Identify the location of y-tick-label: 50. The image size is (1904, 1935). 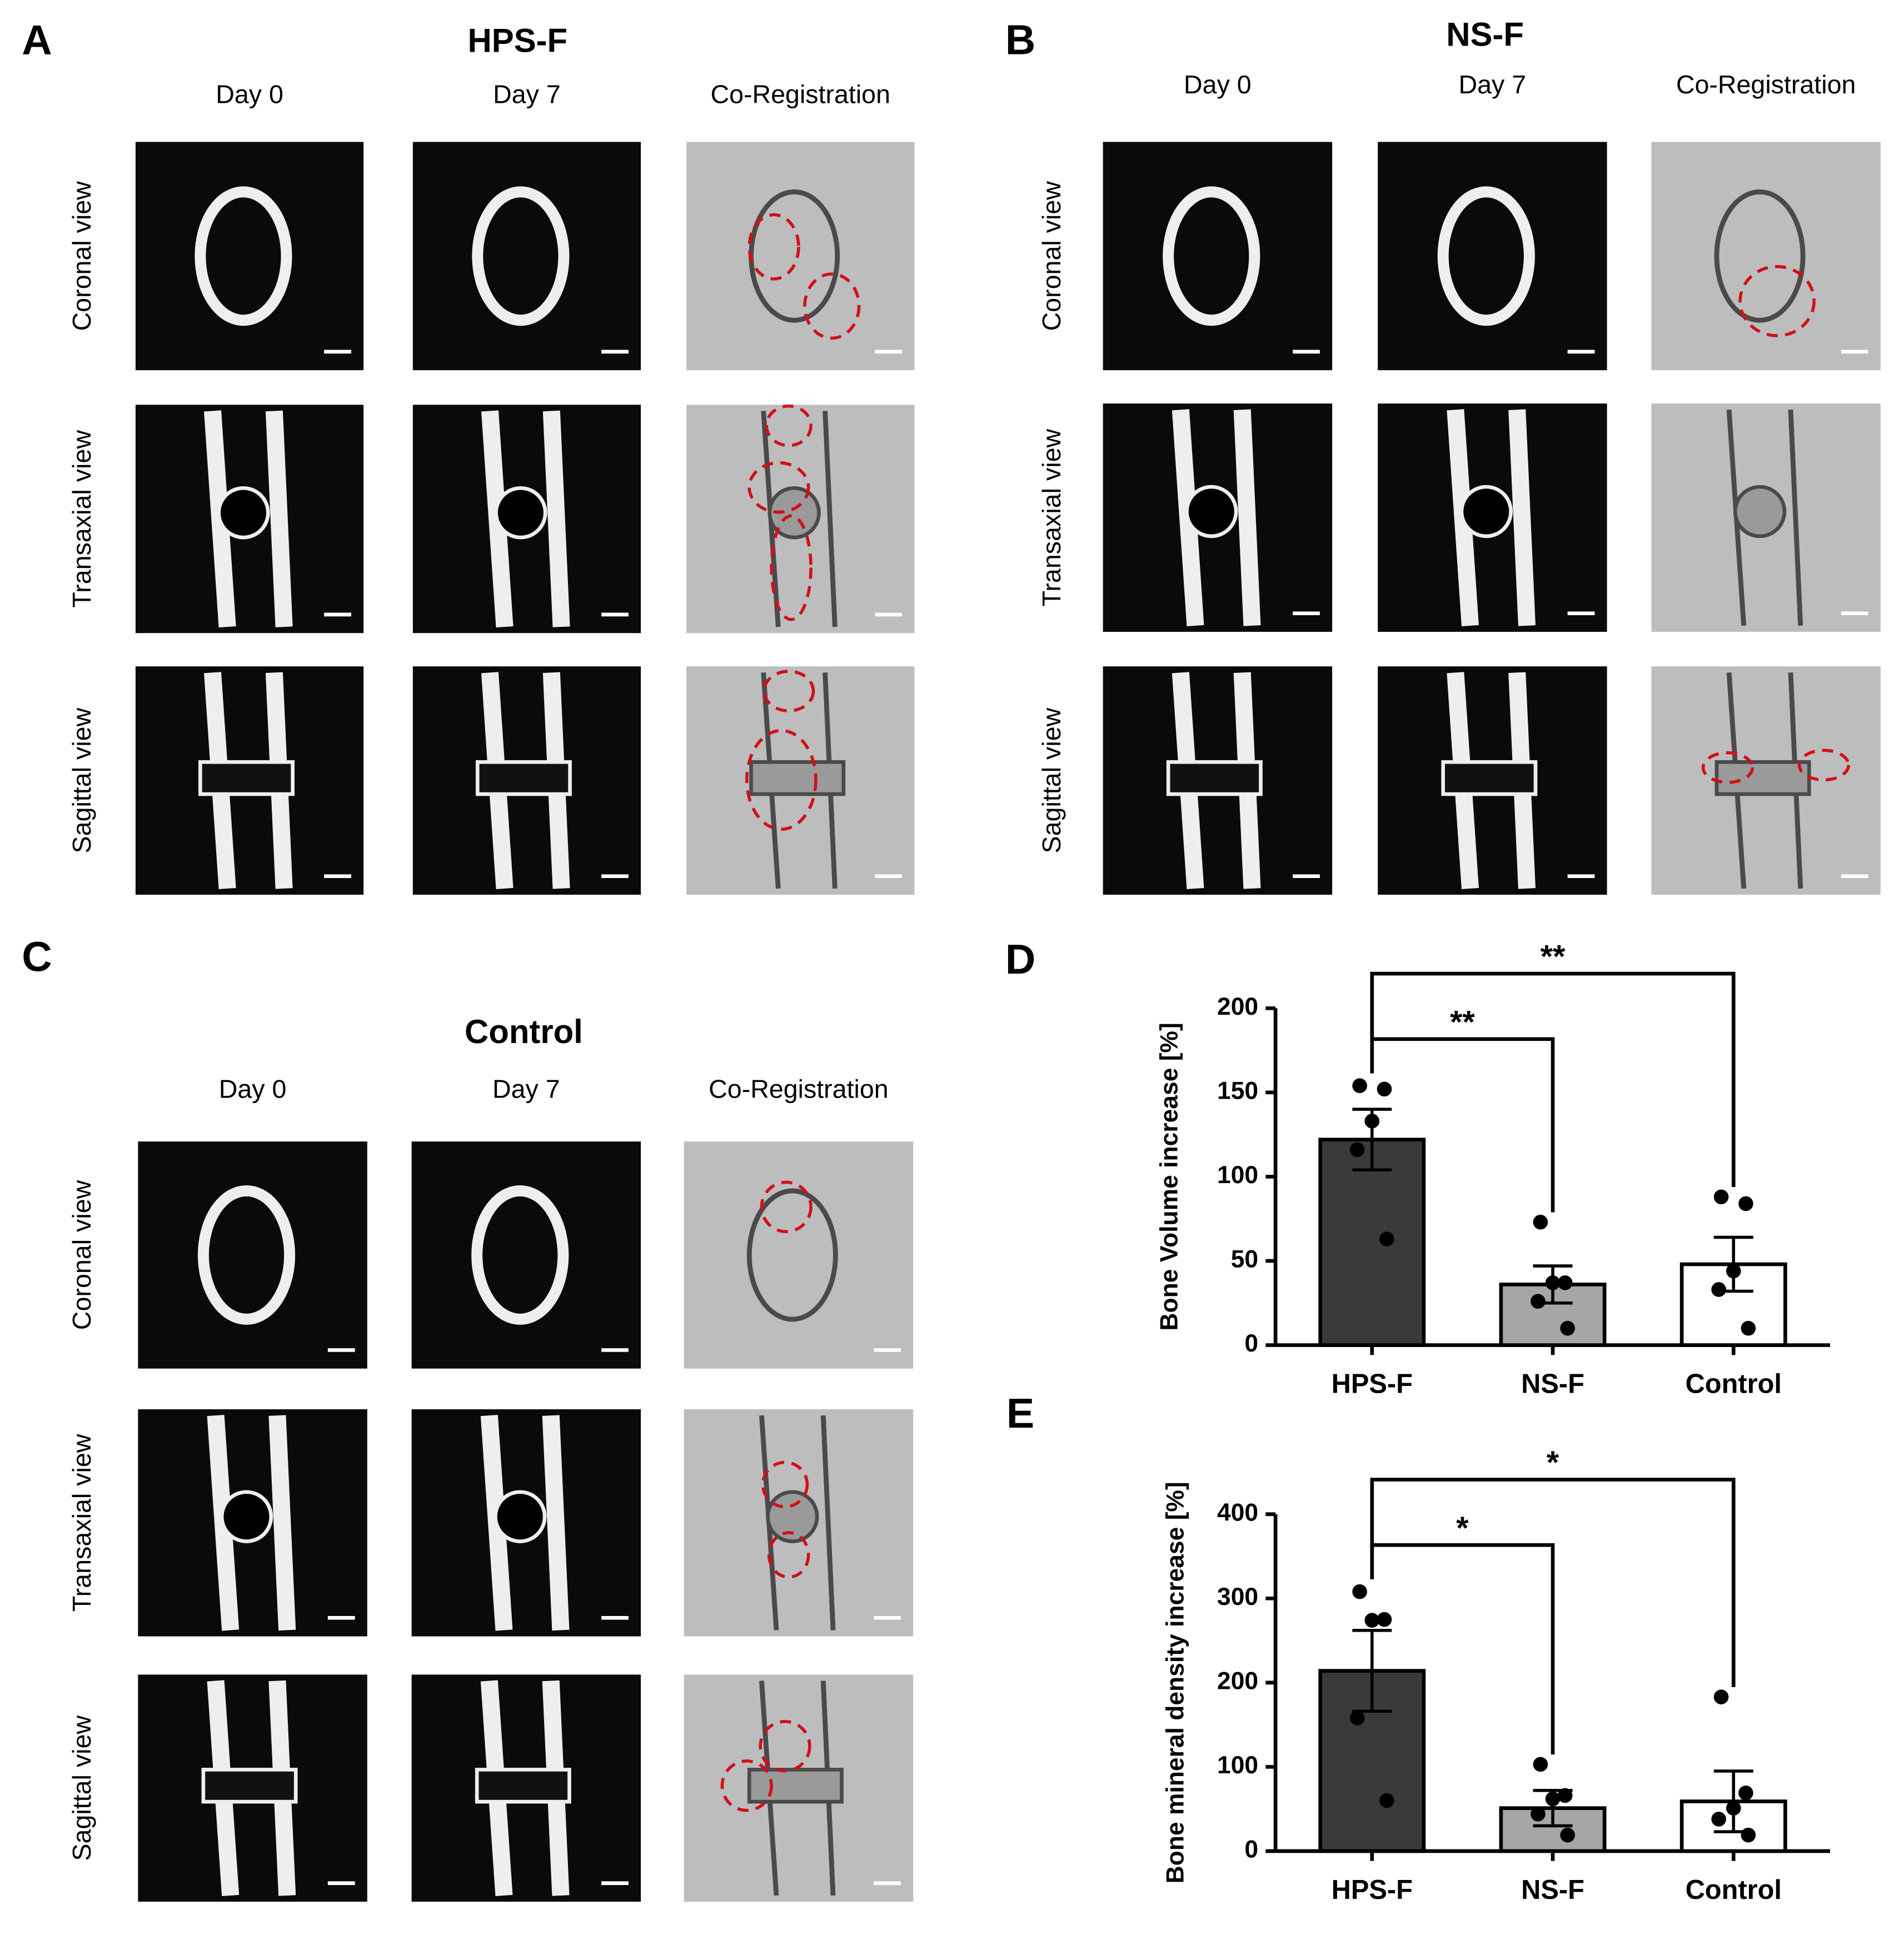
(1244, 1259).